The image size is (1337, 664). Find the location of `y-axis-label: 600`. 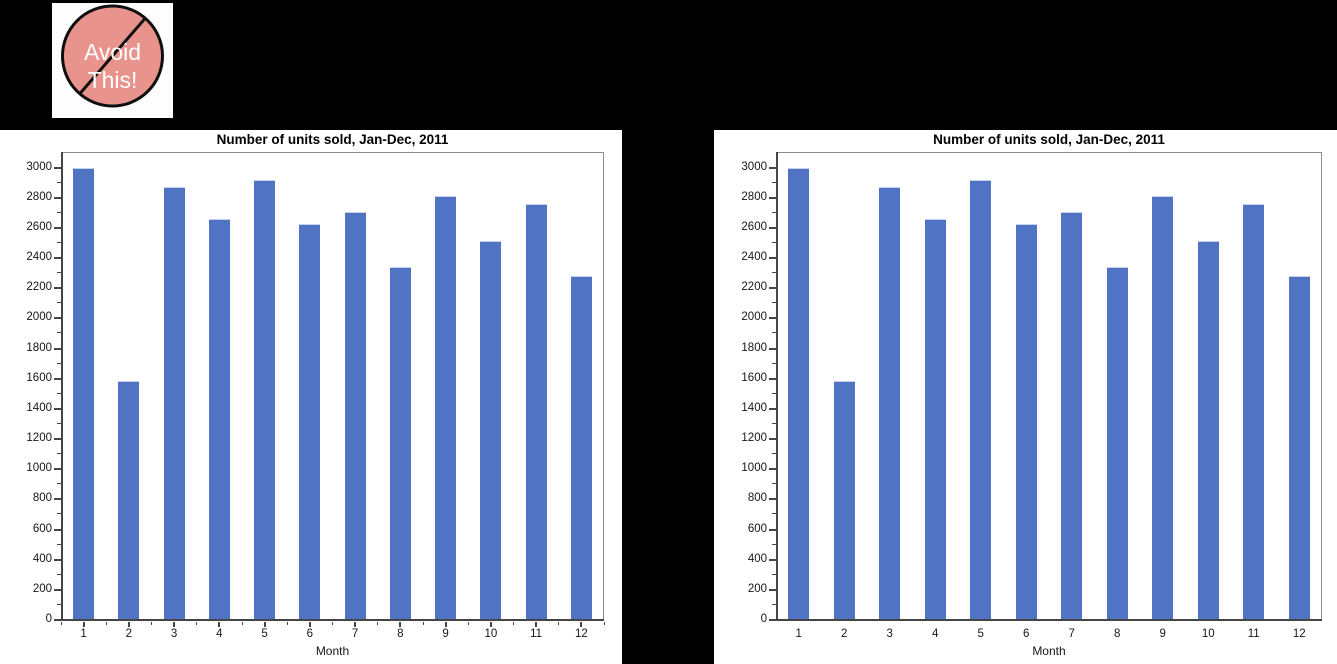

y-axis-label: 600 is located at coordinates (757, 528).